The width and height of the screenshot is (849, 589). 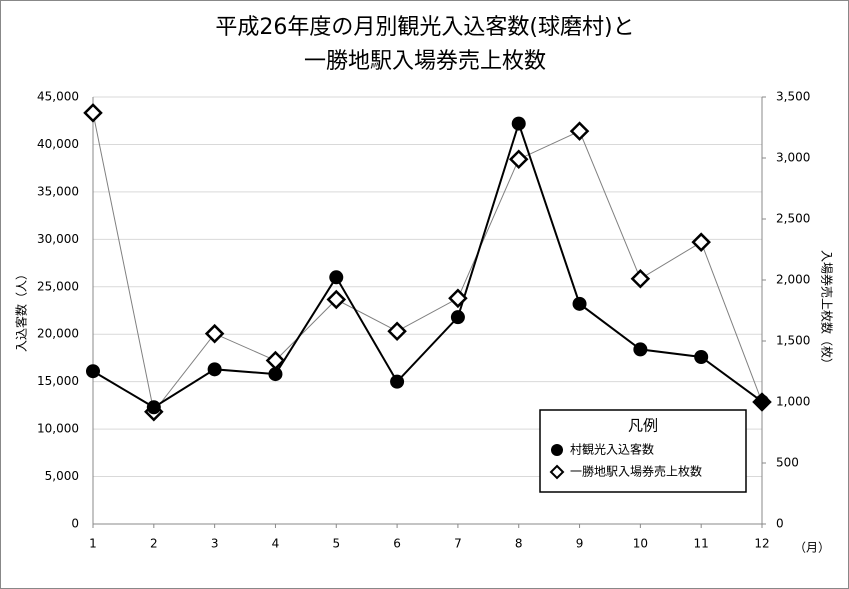 I want to click on y-axis-label: 入込客数（人）, so click(x=21, y=310).